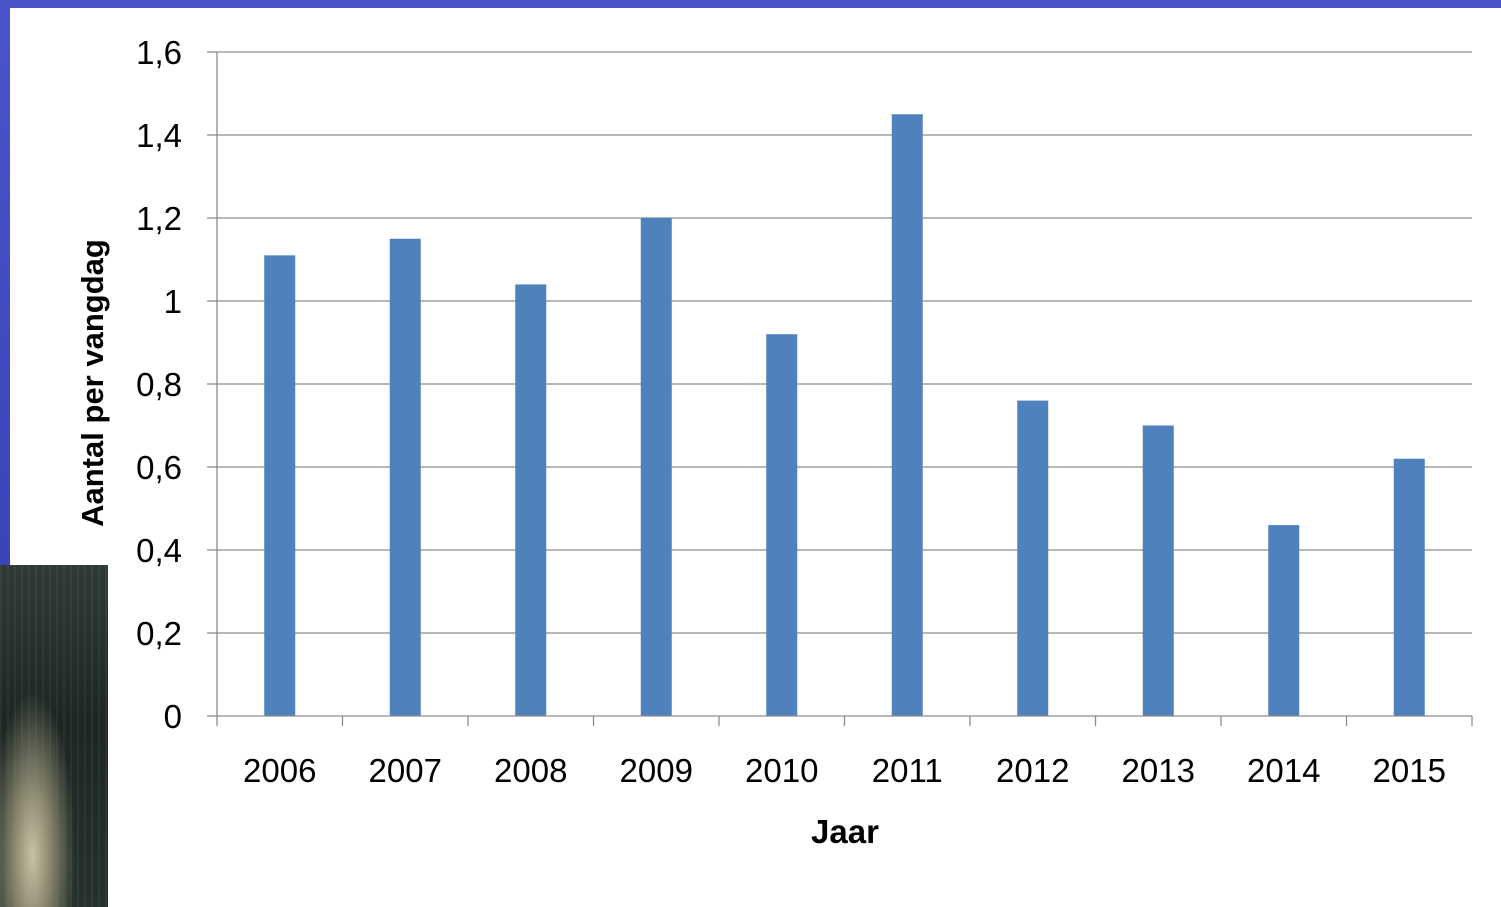 The height and width of the screenshot is (907, 1501). What do you see at coordinates (1284, 620) in the screenshot?
I see `bar-2014` at bounding box center [1284, 620].